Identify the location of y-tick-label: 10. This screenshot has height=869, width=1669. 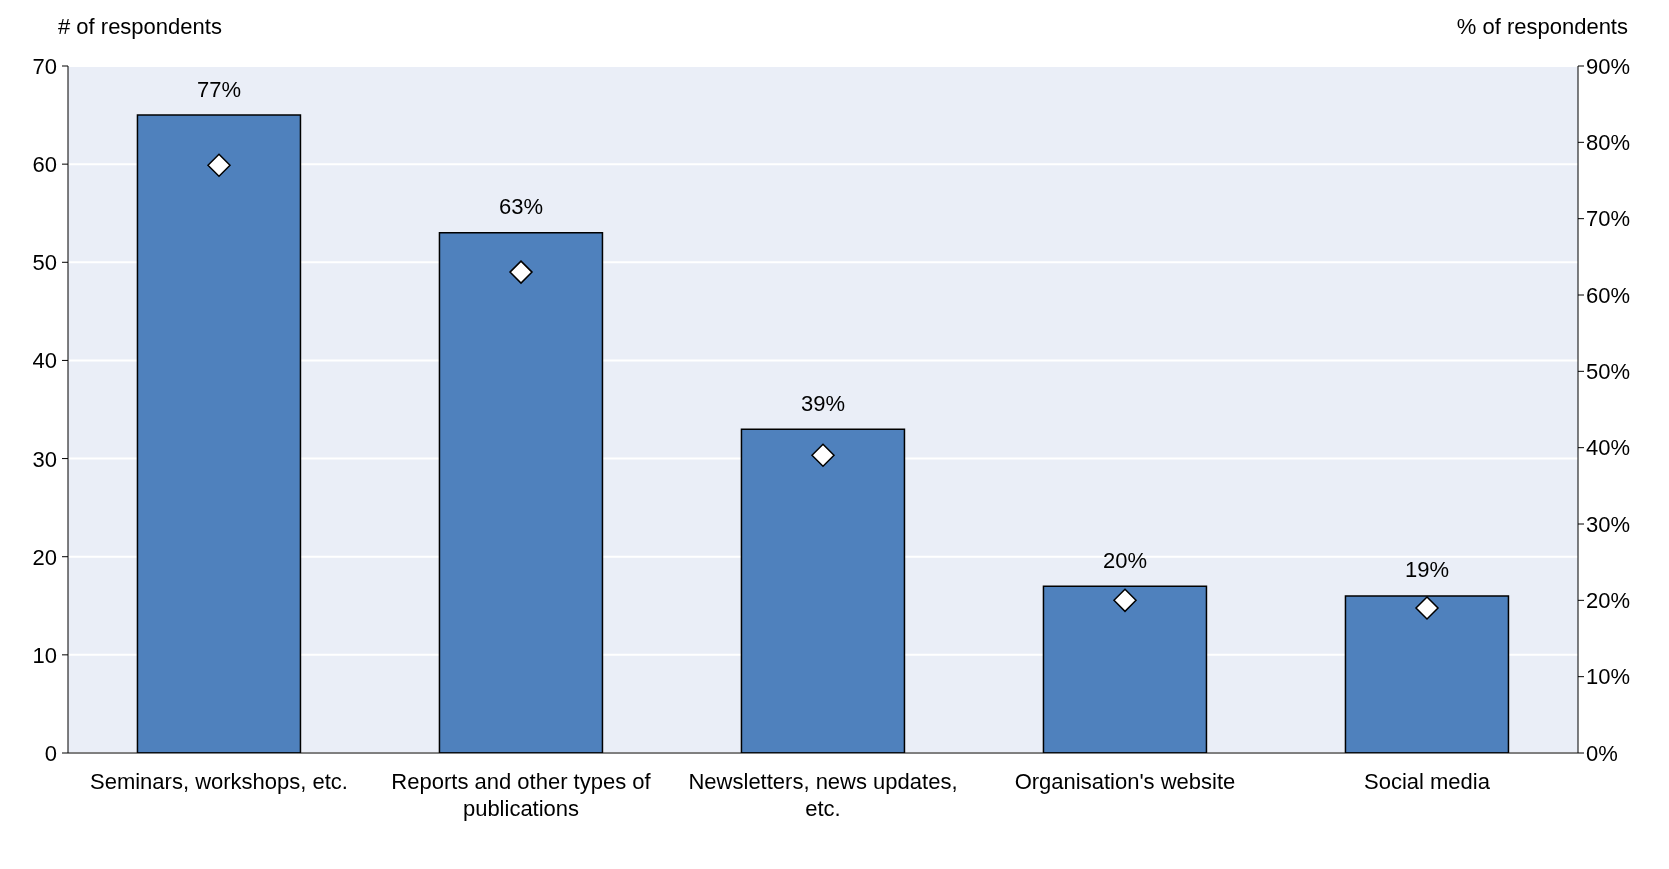
(44, 655).